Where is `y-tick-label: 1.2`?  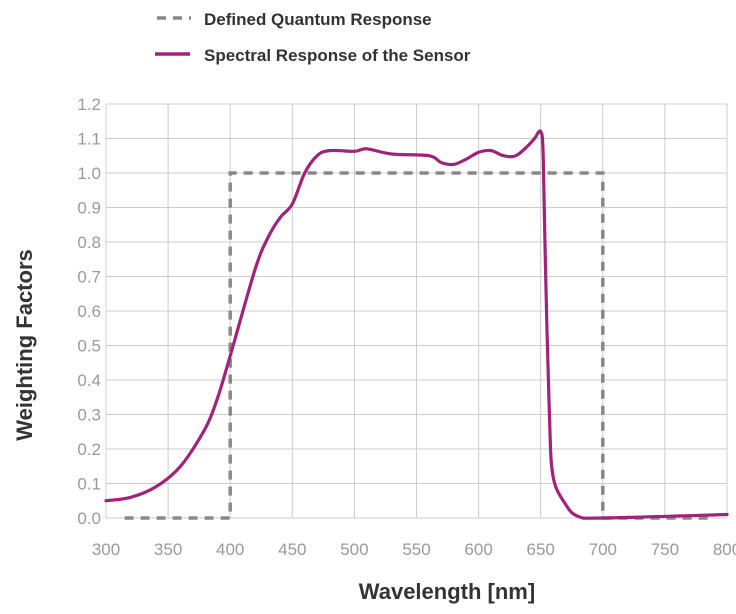
y-tick-label: 1.2 is located at coordinates (89, 104).